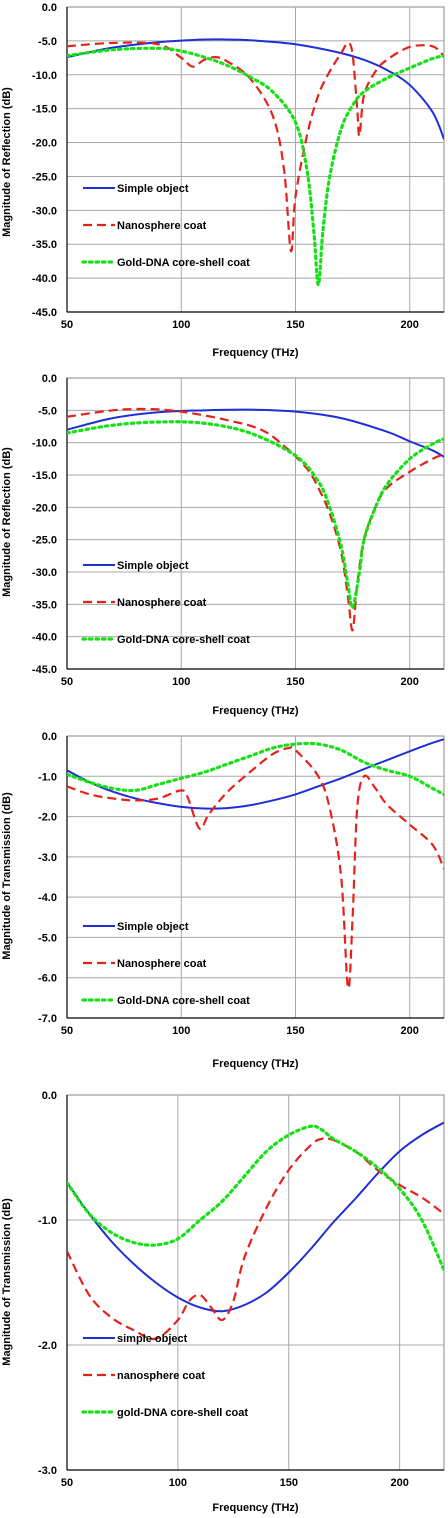  What do you see at coordinates (161, 1376) in the screenshot?
I see `legend-label-2: nanosphere coat` at bounding box center [161, 1376].